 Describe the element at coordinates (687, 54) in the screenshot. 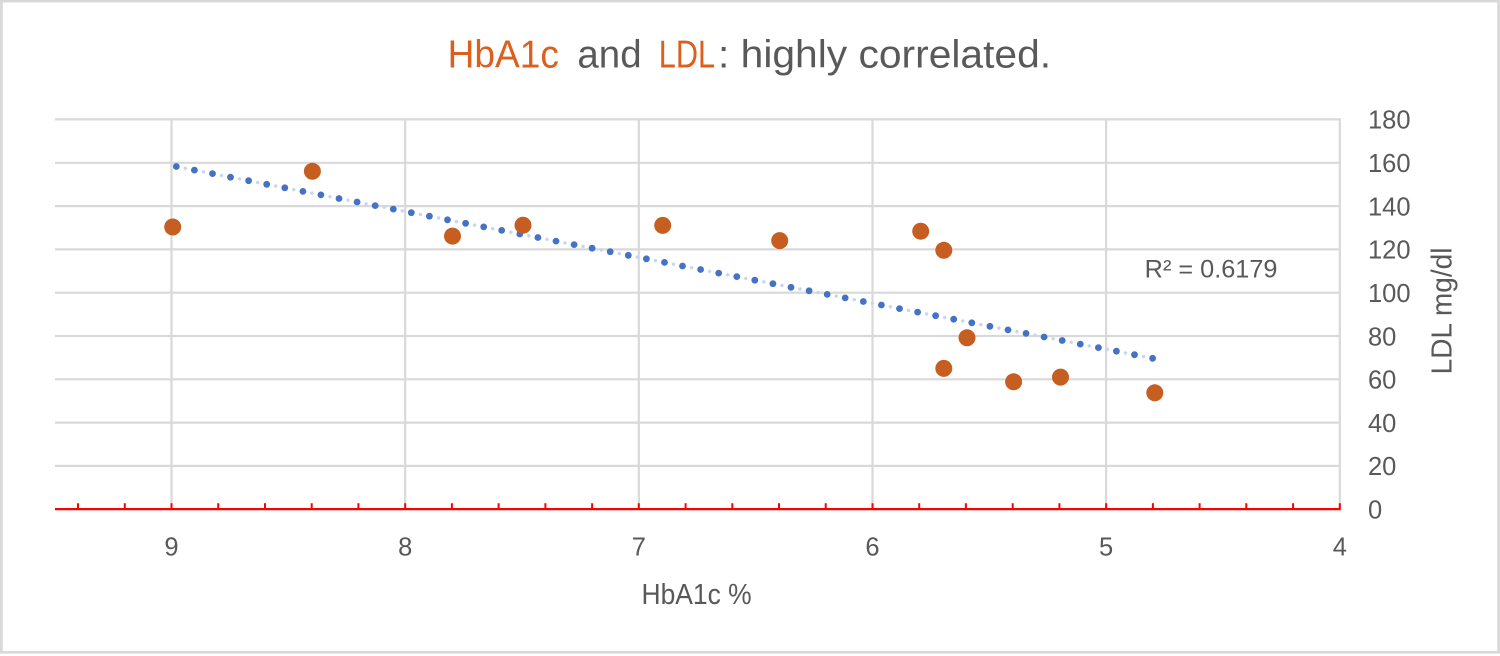

I see `svg-text: LDL` at that location.